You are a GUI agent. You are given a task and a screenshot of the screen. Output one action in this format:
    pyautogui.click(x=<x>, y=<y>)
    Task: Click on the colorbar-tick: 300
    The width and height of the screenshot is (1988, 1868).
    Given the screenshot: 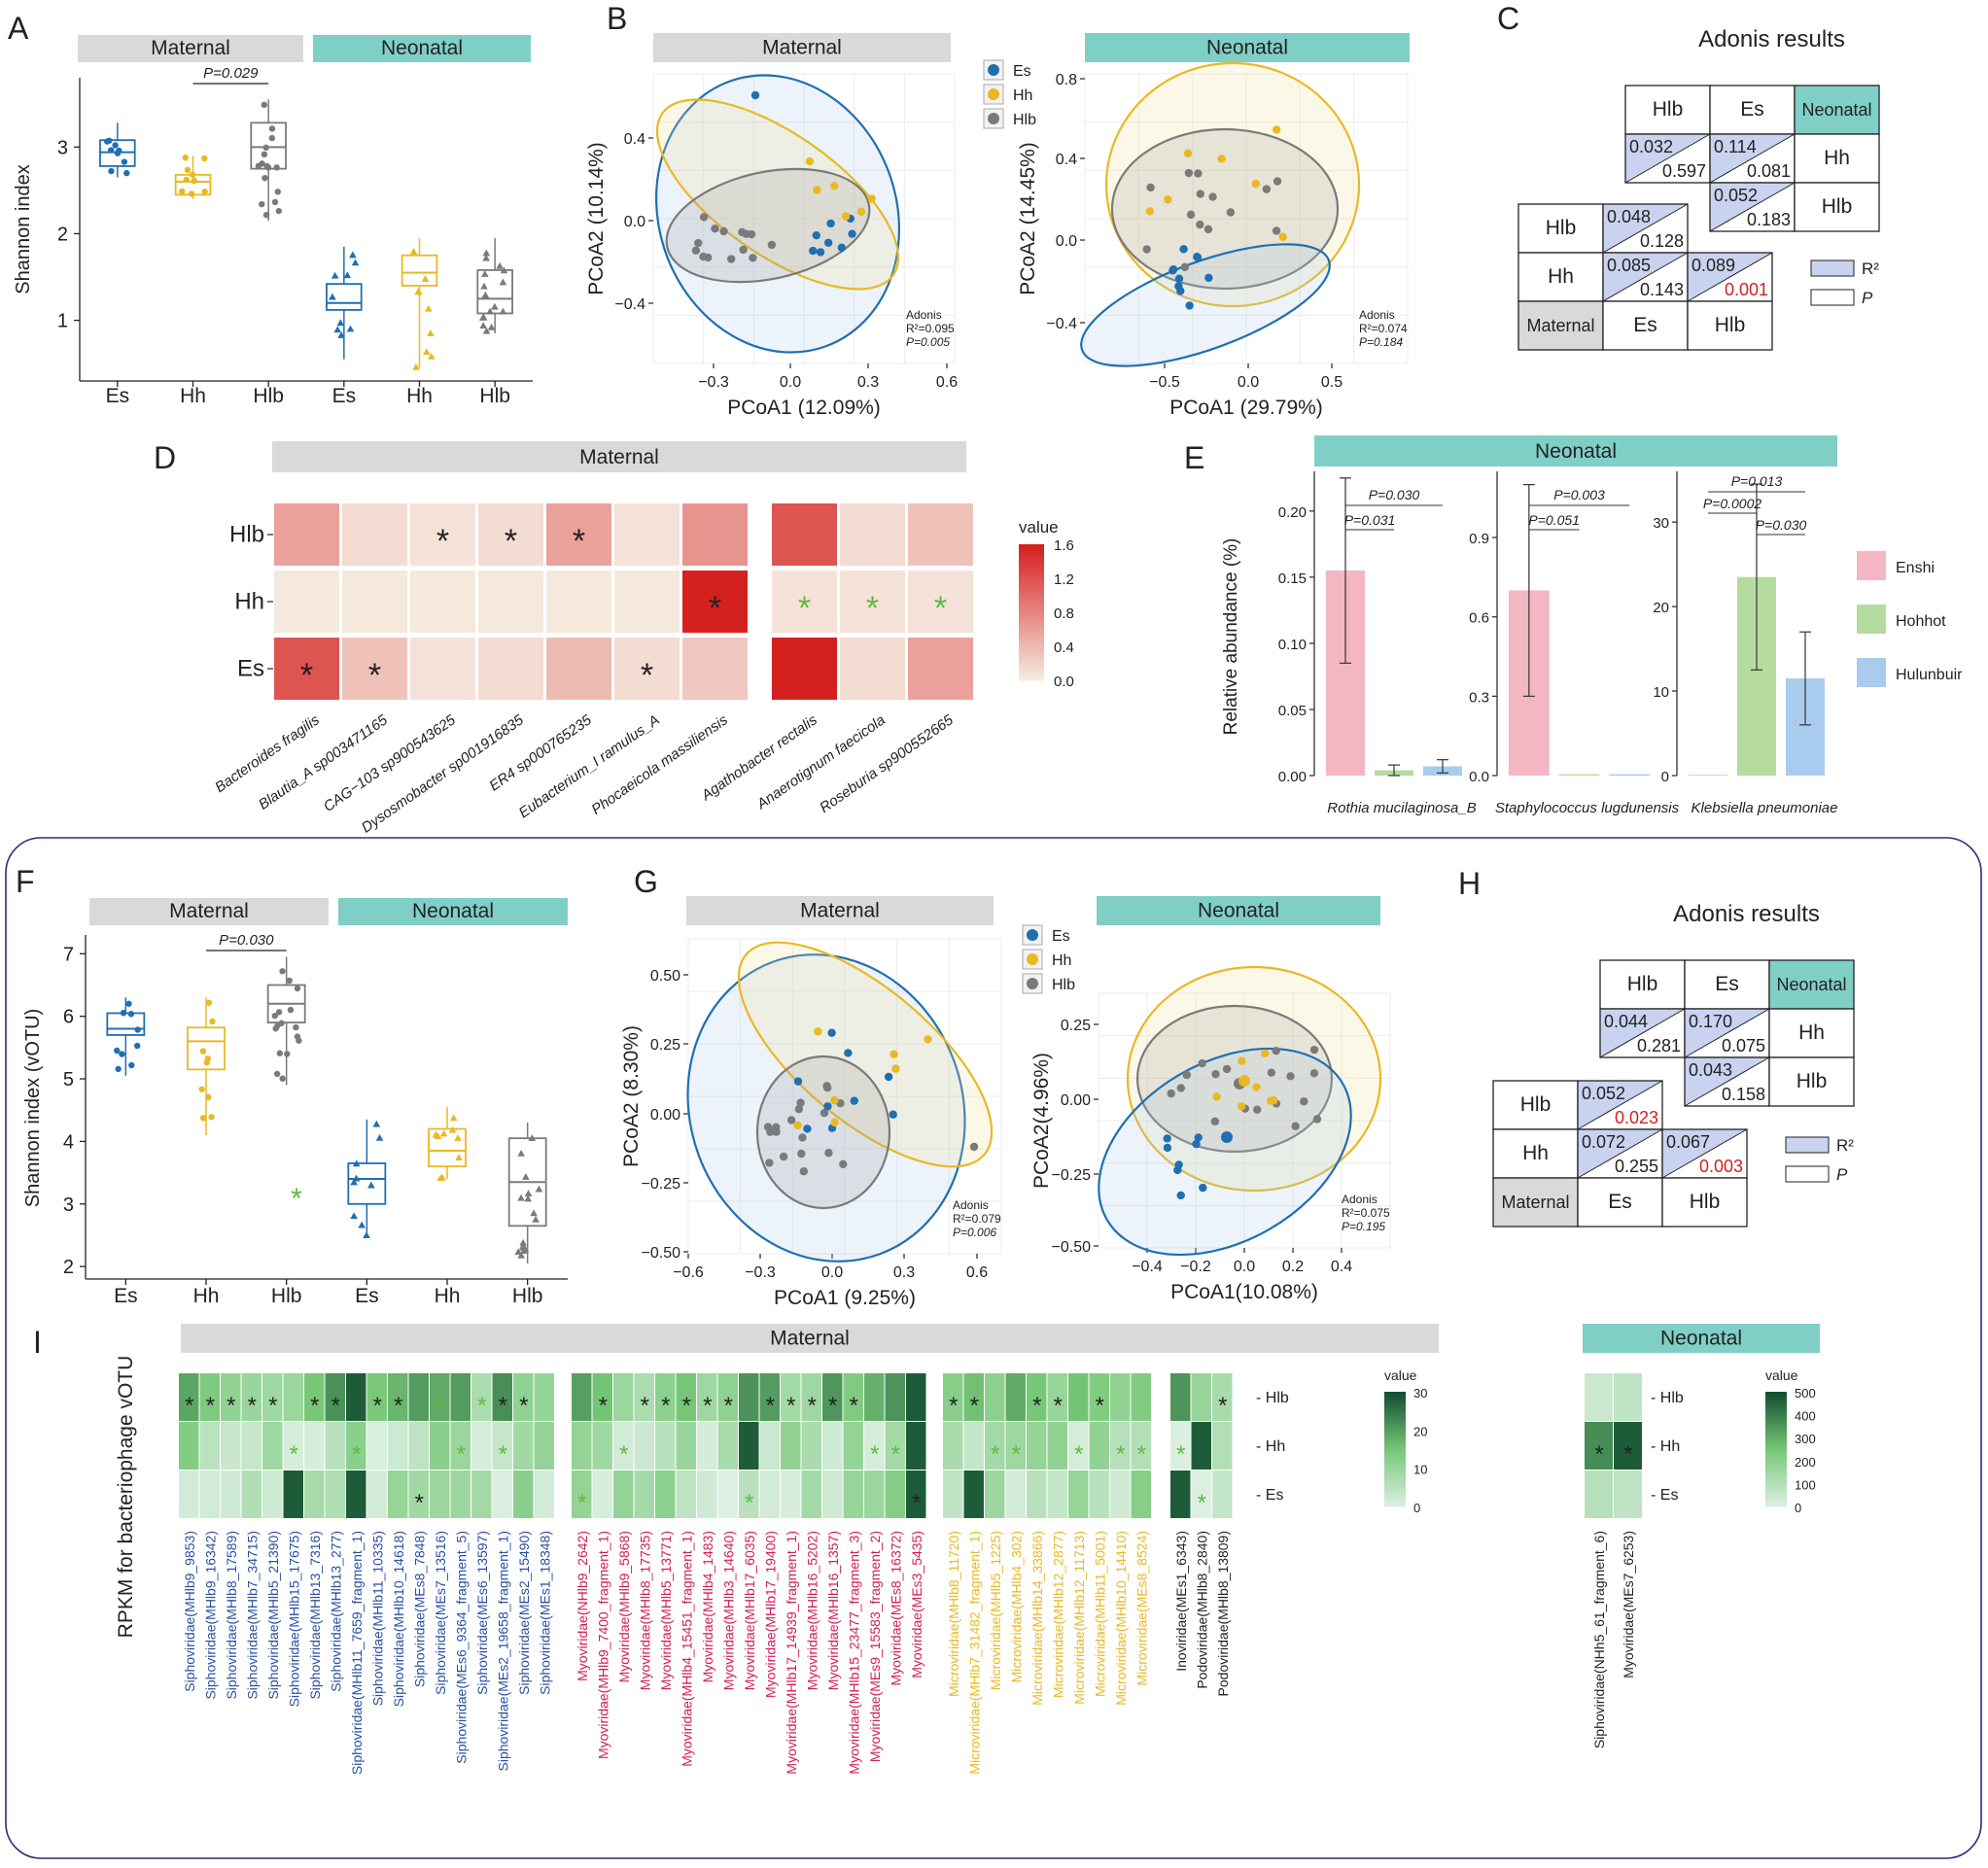 What is the action you would take?
    pyautogui.click(x=1806, y=1439)
    